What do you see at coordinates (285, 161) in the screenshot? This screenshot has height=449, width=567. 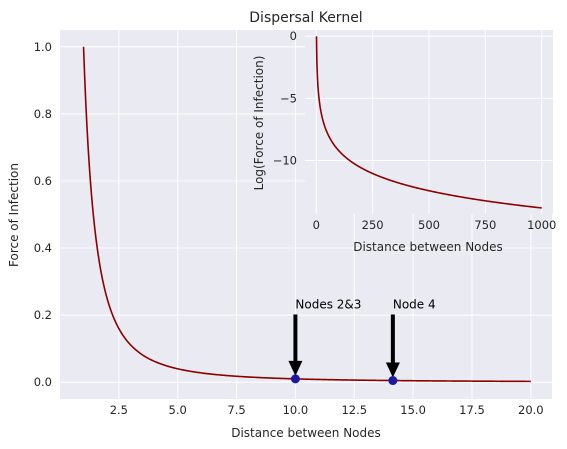 I see `y-tick-label: −10` at bounding box center [285, 161].